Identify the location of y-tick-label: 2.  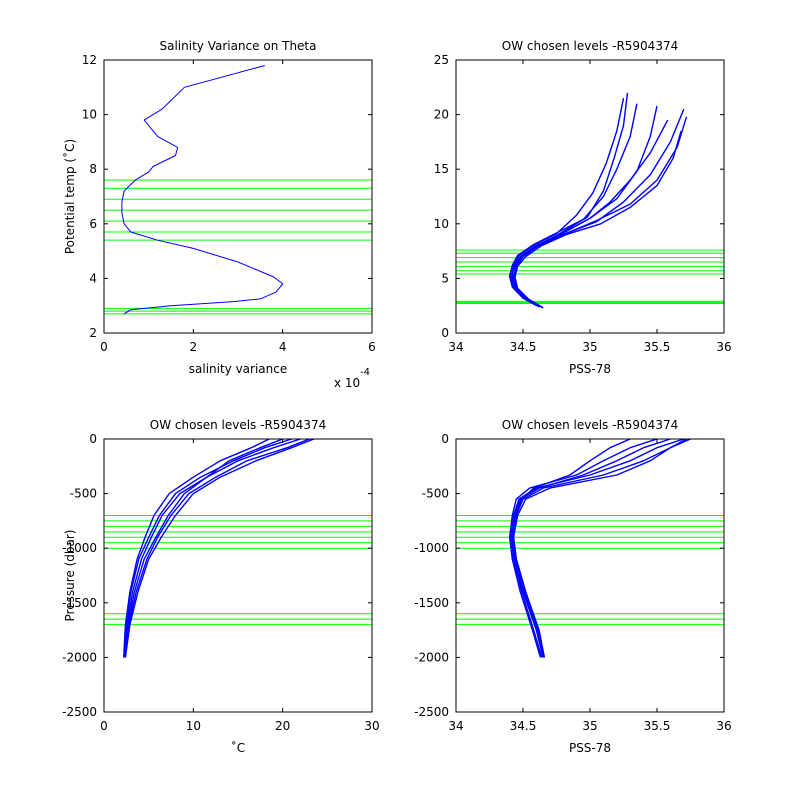
(93, 333).